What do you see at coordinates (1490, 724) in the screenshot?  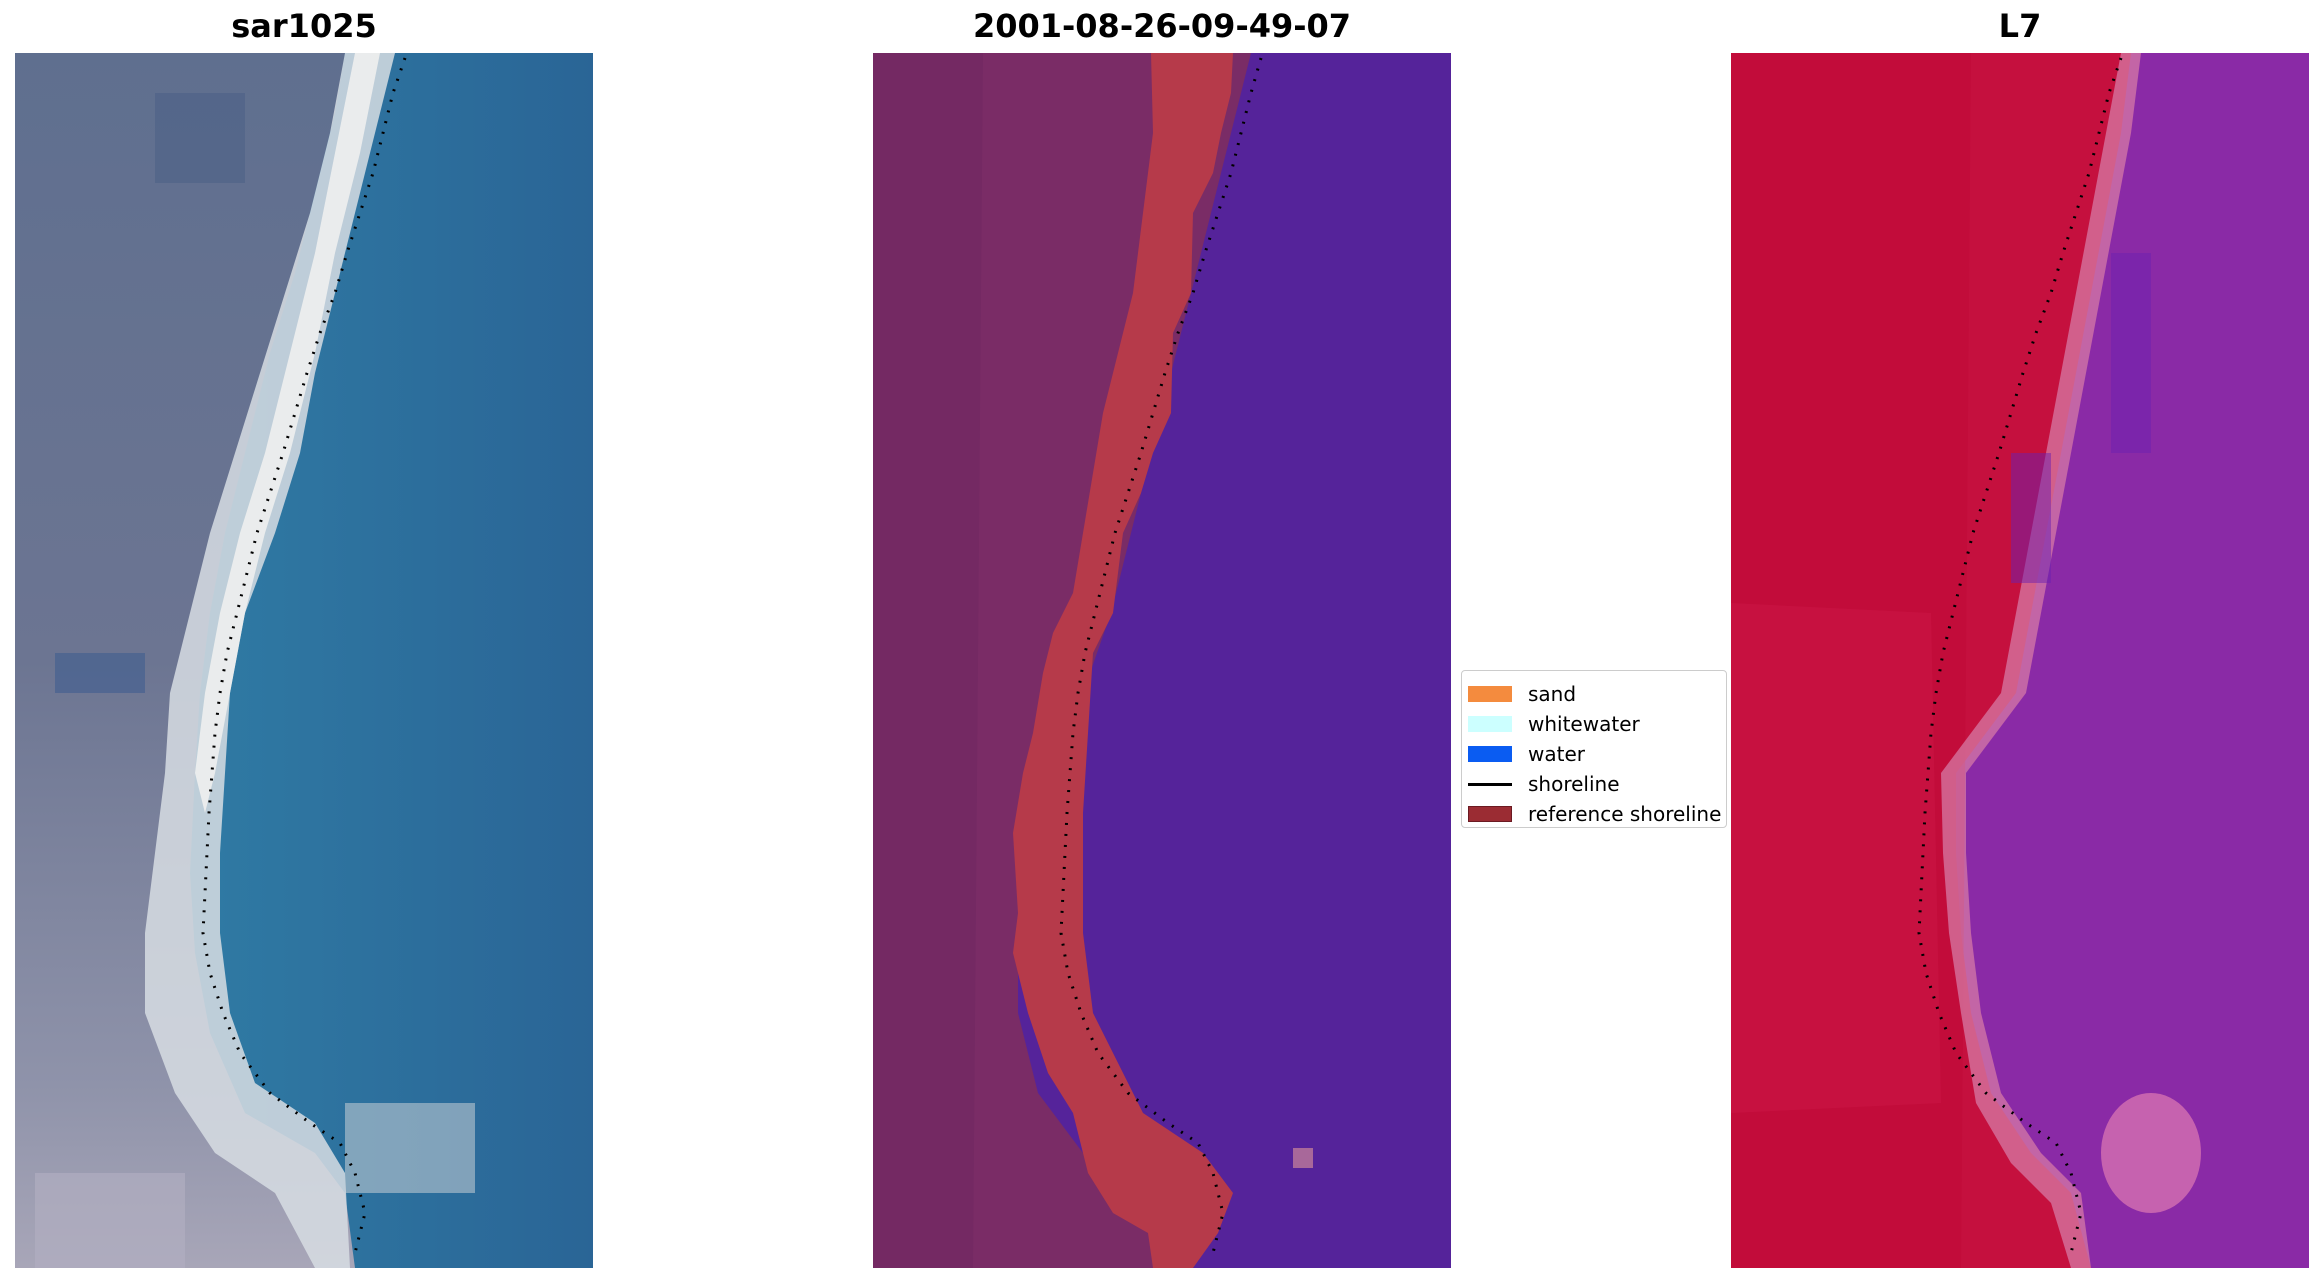 I see `whitewater-swatch` at bounding box center [1490, 724].